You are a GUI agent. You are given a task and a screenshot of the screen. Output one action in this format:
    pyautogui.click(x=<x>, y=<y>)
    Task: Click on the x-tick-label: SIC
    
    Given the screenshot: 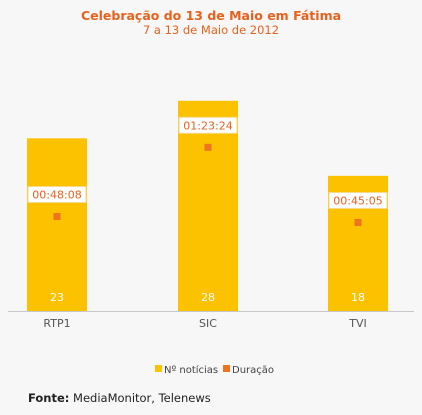 What is the action you would take?
    pyautogui.click(x=208, y=323)
    